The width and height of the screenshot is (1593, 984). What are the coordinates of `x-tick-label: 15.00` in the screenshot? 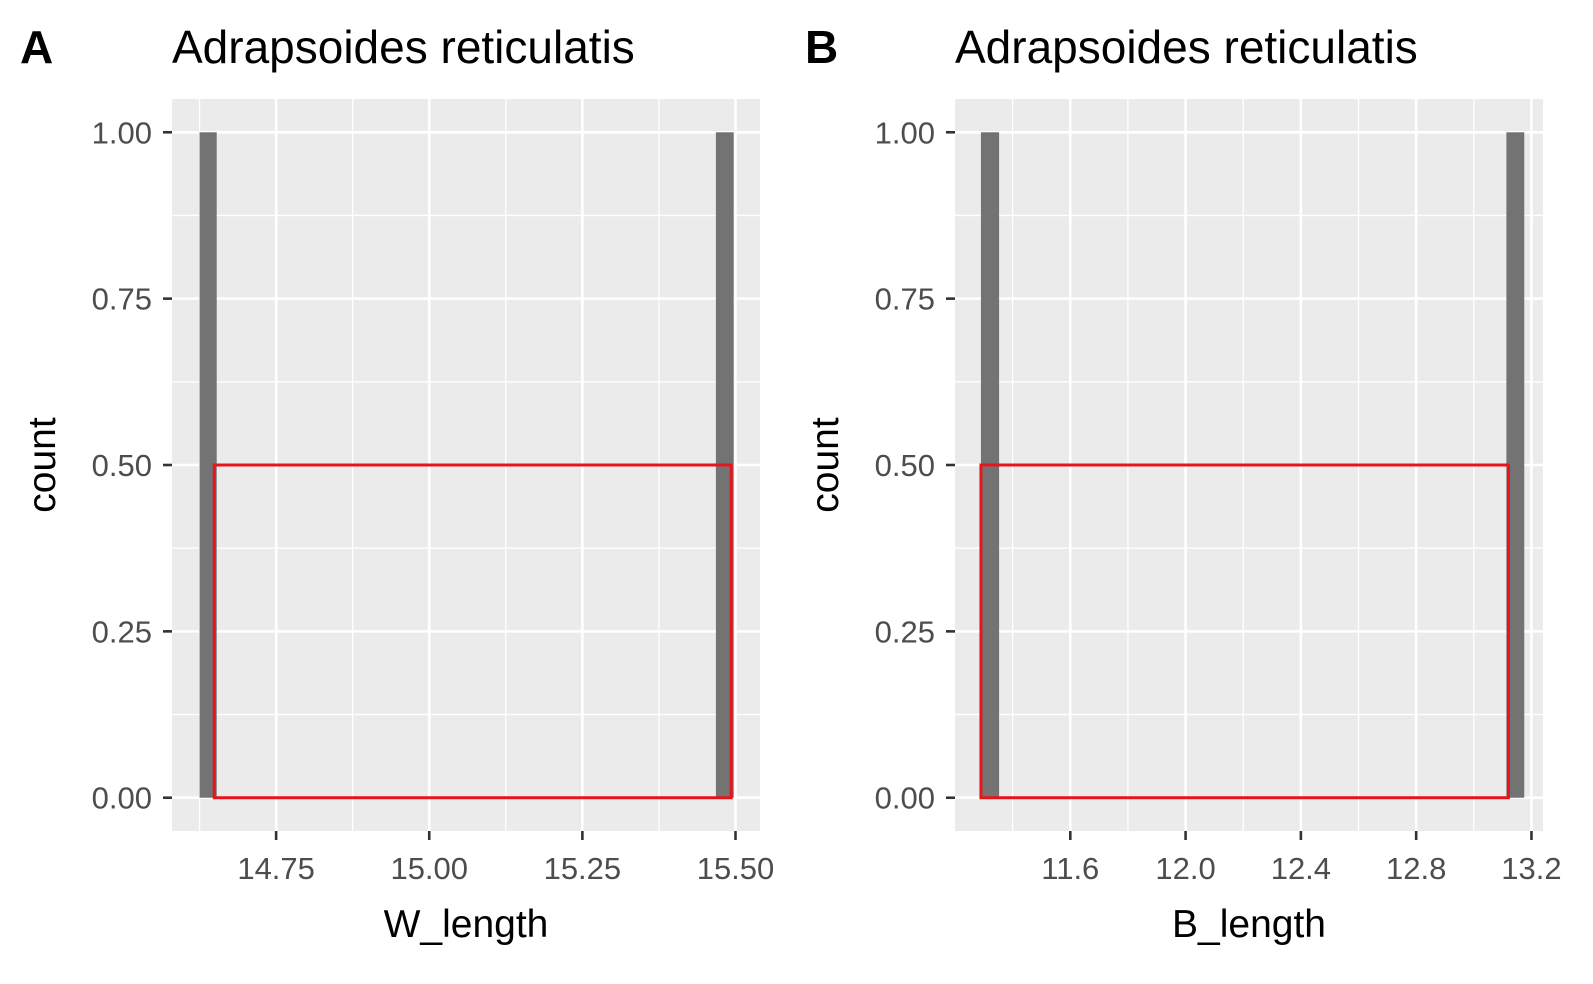 It's located at (429, 868).